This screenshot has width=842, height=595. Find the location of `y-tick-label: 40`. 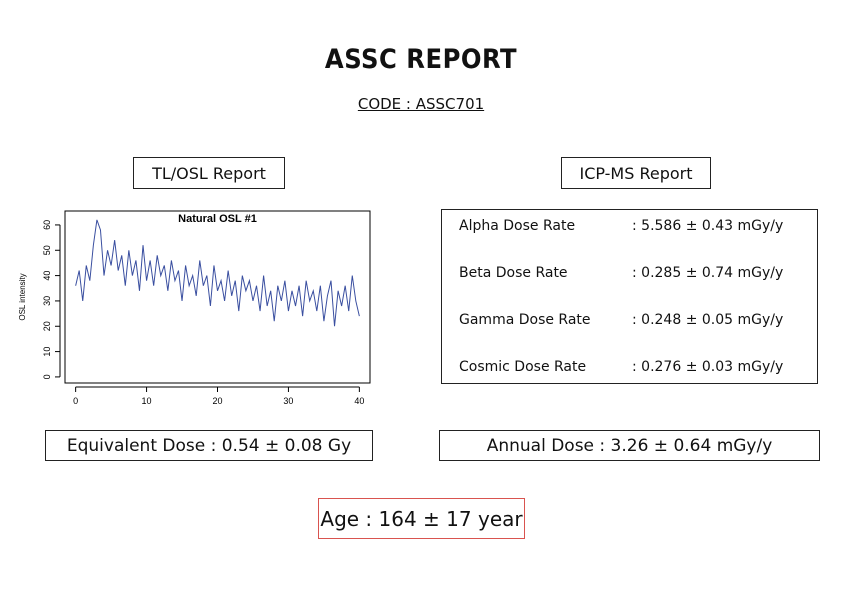

y-tick-label: 40 is located at coordinates (47, 276).